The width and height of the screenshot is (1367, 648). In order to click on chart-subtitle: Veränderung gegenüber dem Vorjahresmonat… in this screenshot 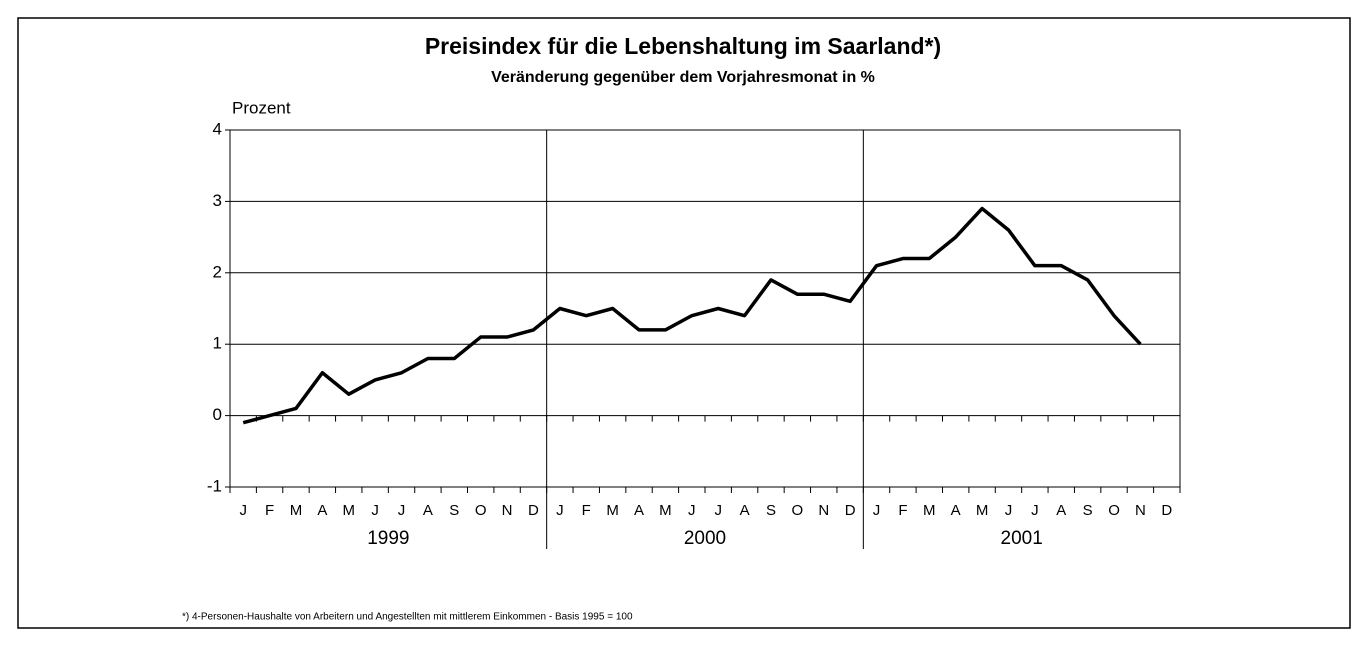, I will do `click(683, 77)`.